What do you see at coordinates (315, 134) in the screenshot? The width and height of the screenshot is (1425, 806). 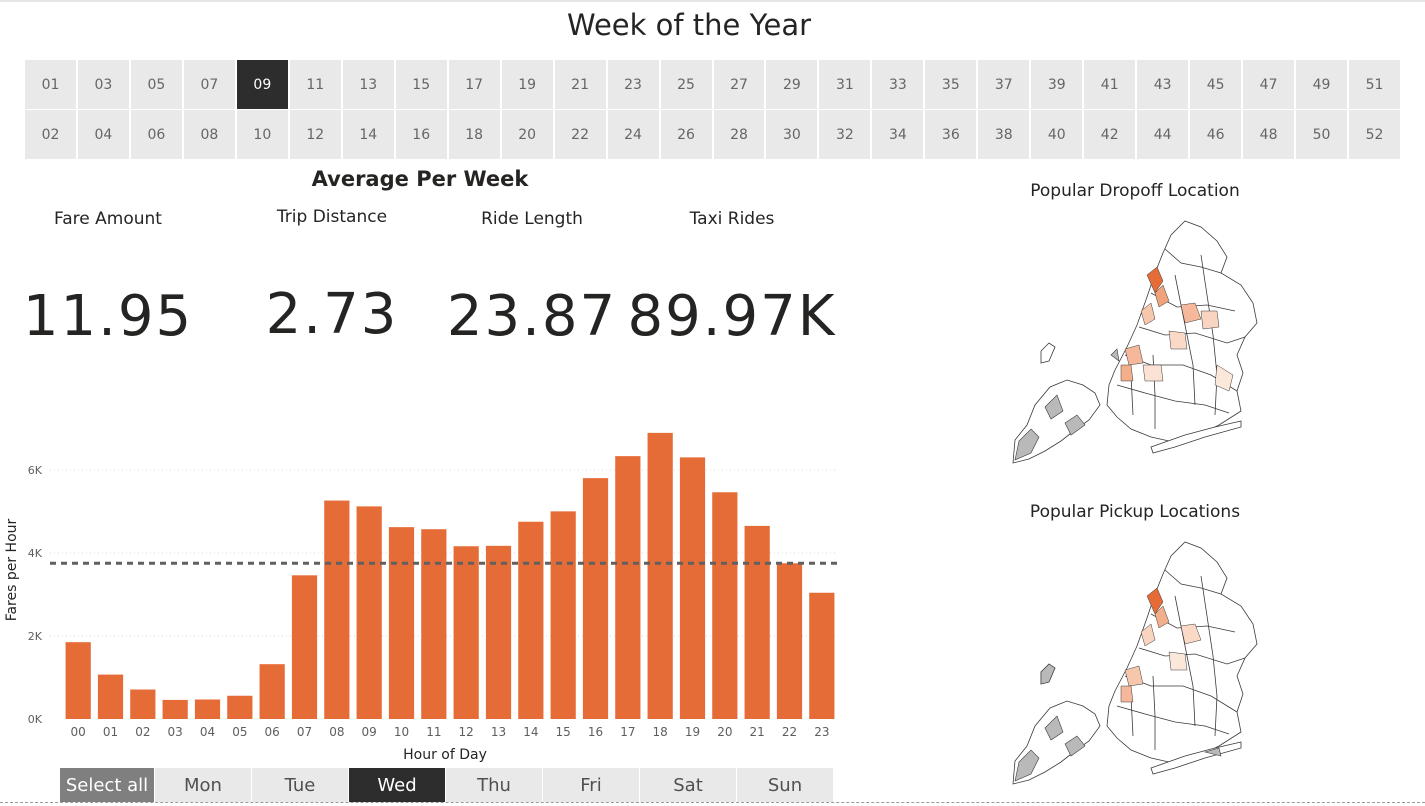 I see `week-button-12: 12` at bounding box center [315, 134].